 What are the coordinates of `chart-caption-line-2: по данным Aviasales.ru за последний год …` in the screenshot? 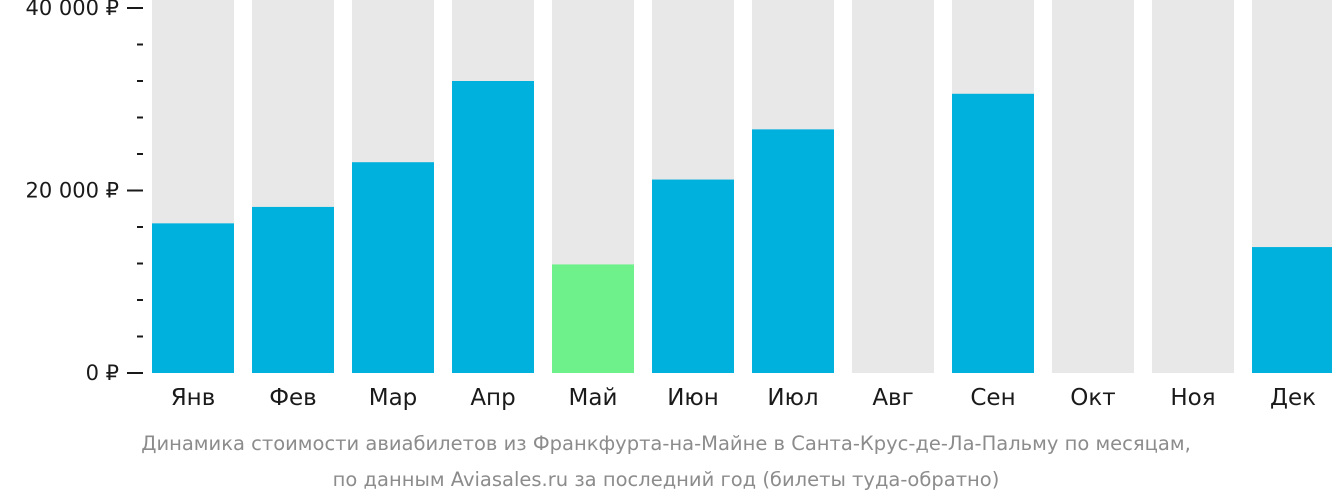 It's located at (666, 479).